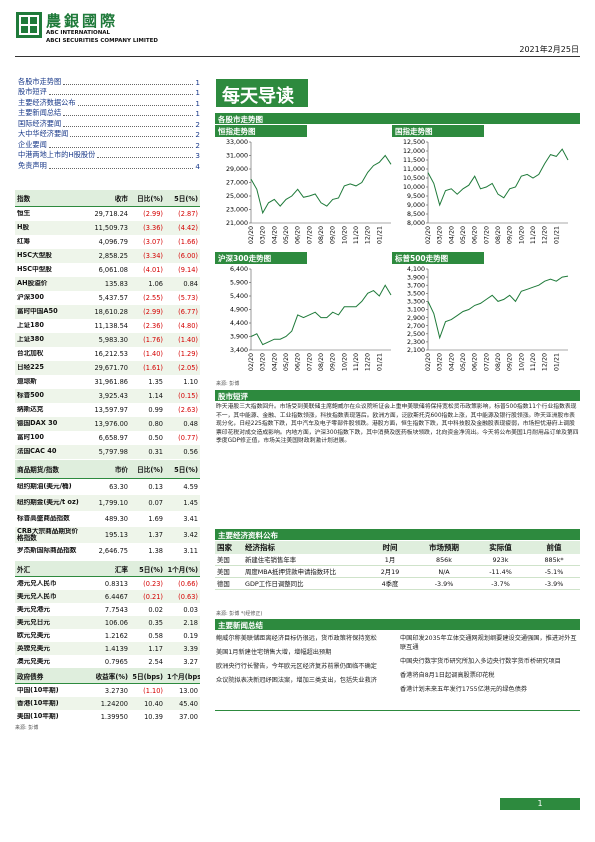 The height and width of the screenshot is (842, 595). Describe the element at coordinates (239, 614) in the screenshot. I see `source: 来源: 彭博 *(经修正)` at that location.